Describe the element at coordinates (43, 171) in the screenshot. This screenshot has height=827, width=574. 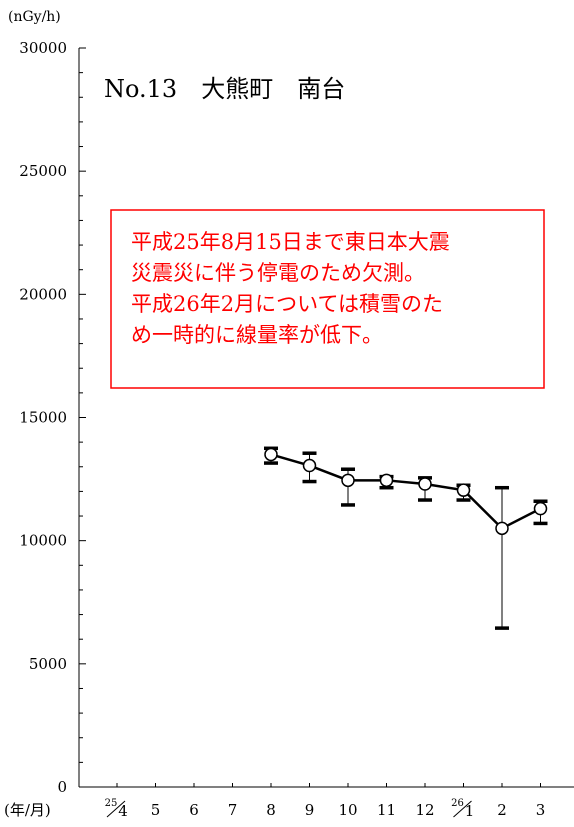
I see `y-tick-label: 25000` at that location.